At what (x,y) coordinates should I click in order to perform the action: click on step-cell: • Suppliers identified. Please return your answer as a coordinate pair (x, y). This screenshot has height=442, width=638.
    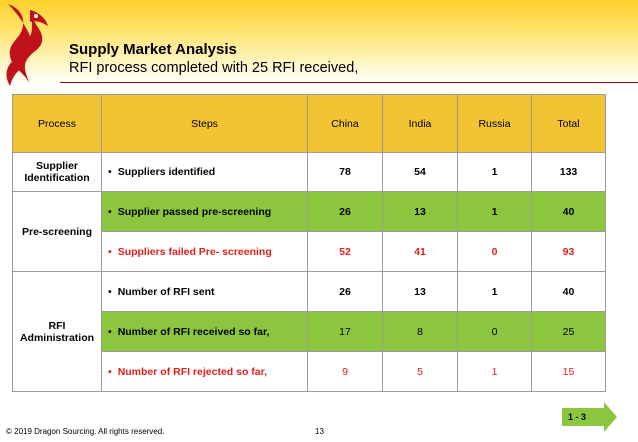
    Looking at the image, I should click on (204, 172).